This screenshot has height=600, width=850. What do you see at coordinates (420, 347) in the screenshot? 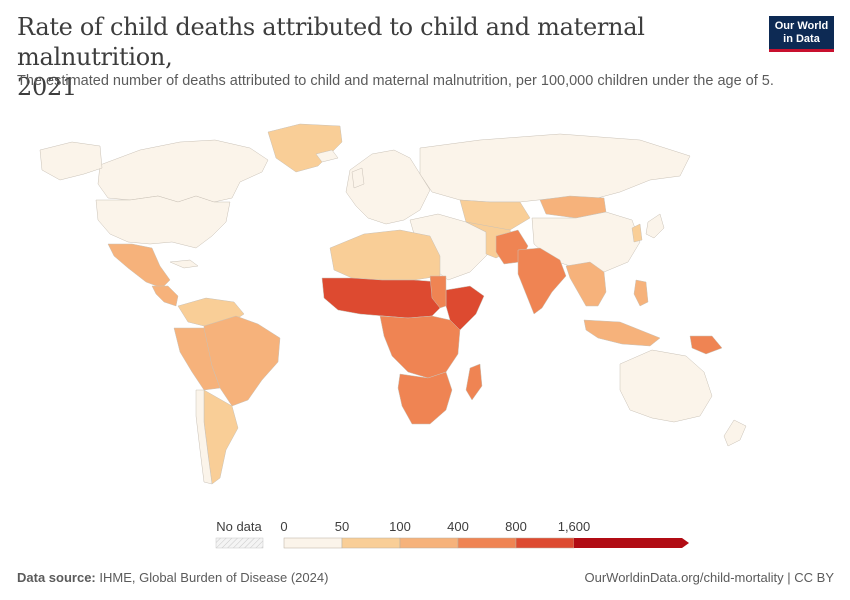
I see `country-central-africa` at bounding box center [420, 347].